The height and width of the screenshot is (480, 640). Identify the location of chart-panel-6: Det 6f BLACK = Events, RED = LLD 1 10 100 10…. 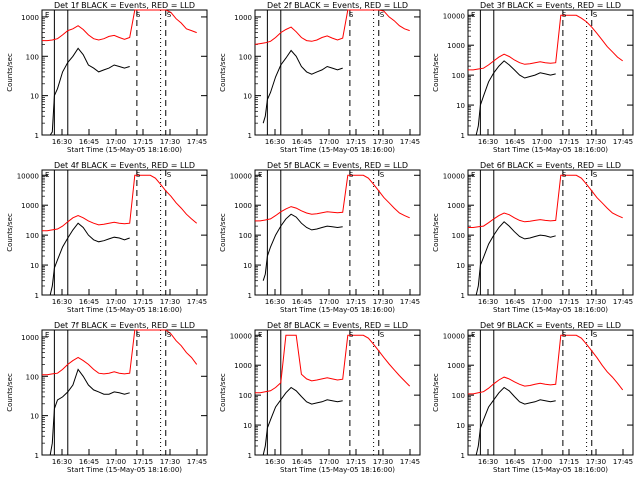
(533, 237).